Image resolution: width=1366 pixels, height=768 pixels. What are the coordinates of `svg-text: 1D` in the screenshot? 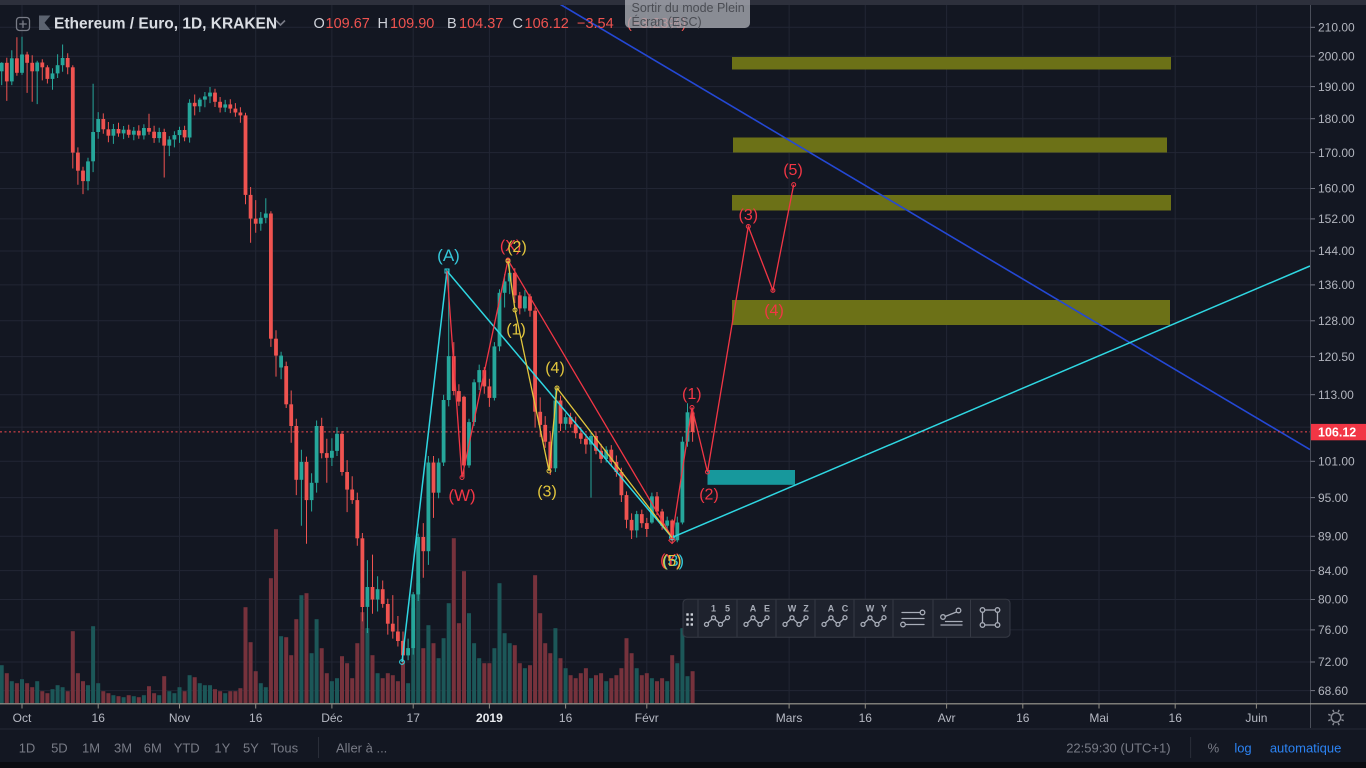 It's located at (27, 748).